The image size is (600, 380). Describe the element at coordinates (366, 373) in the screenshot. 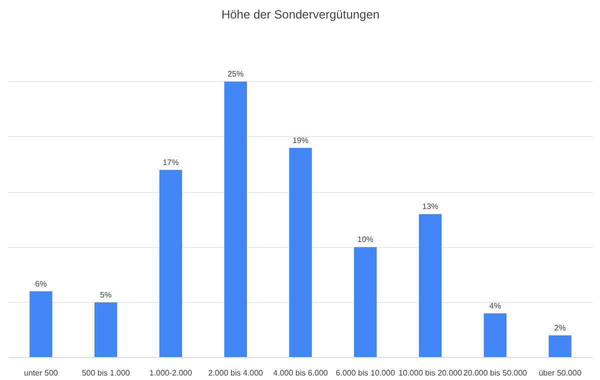

I see `x-tick-label: 6.000 bis 10.000` at that location.